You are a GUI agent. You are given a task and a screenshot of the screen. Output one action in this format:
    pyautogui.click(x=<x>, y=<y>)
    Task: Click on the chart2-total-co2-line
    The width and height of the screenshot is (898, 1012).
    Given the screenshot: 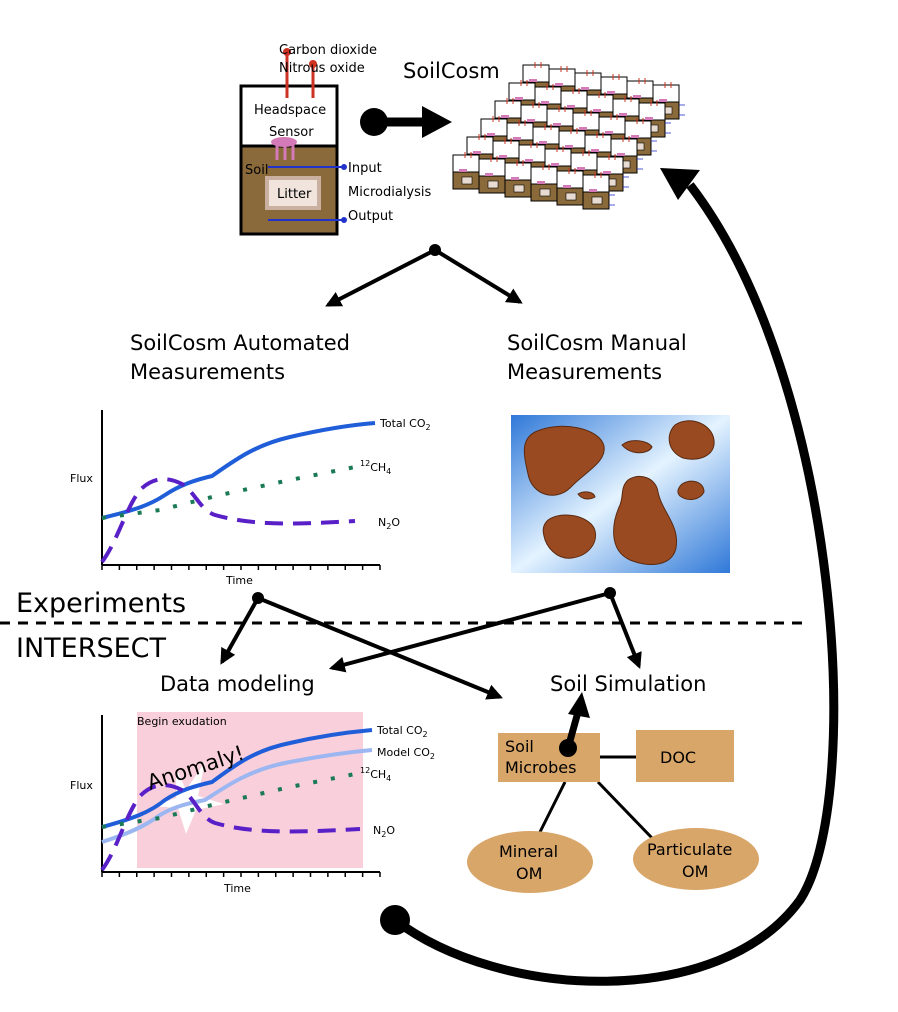 What is the action you would take?
    pyautogui.click(x=237, y=778)
    